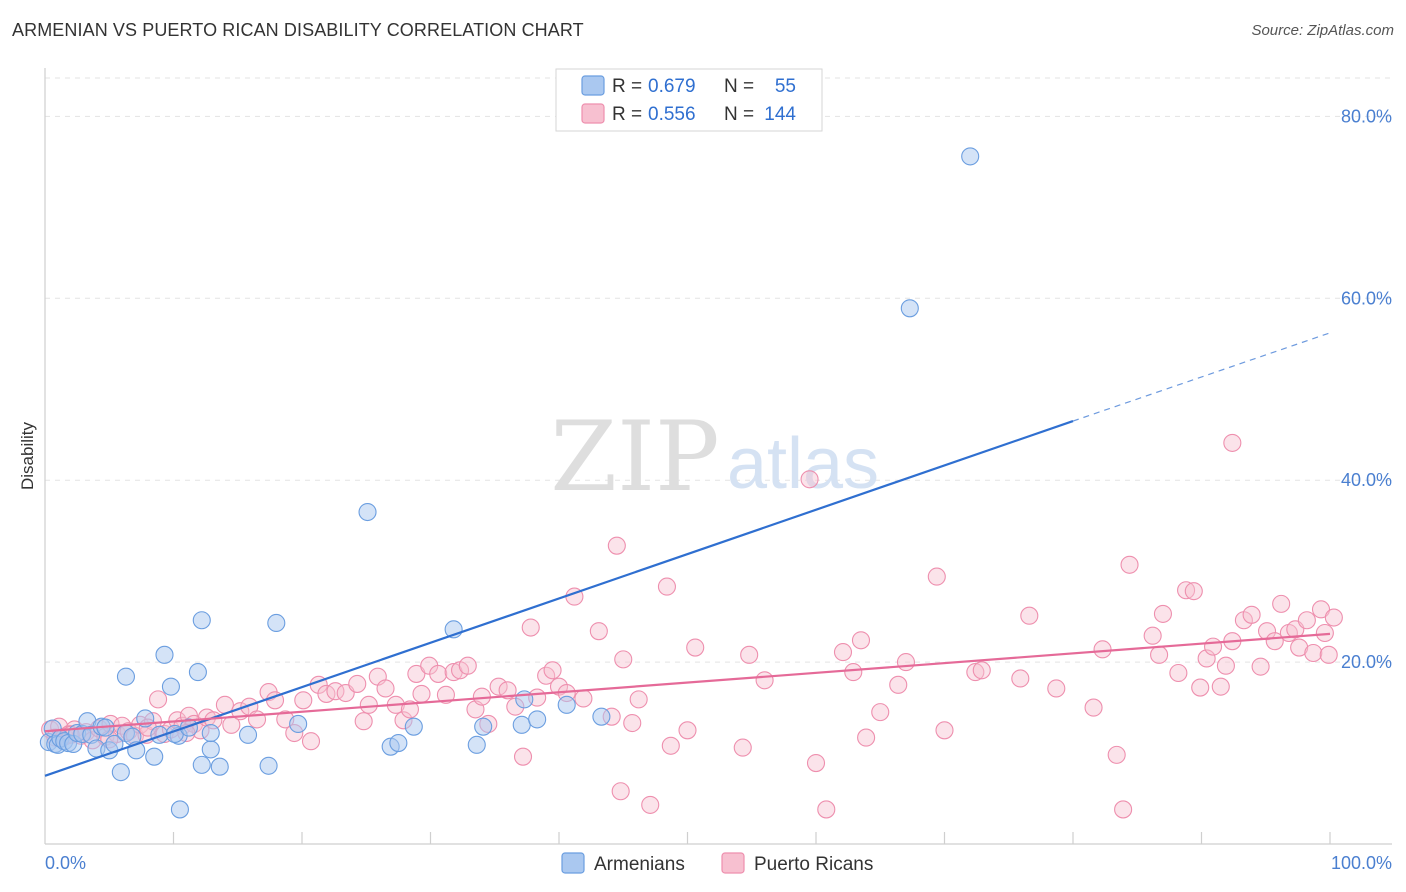  I want to click on puerto-ricans-r-value: 0.556, so click(672, 114).